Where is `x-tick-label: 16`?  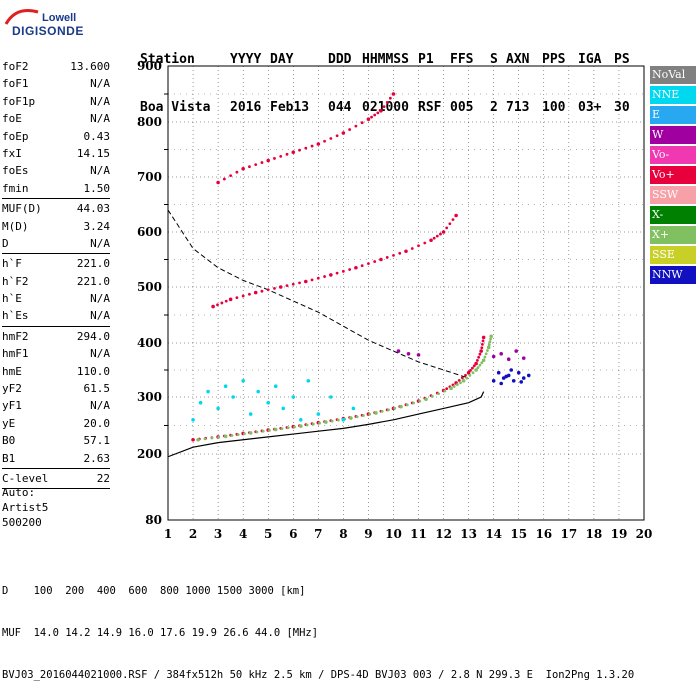 x-tick-label: 16 is located at coordinates (543, 534).